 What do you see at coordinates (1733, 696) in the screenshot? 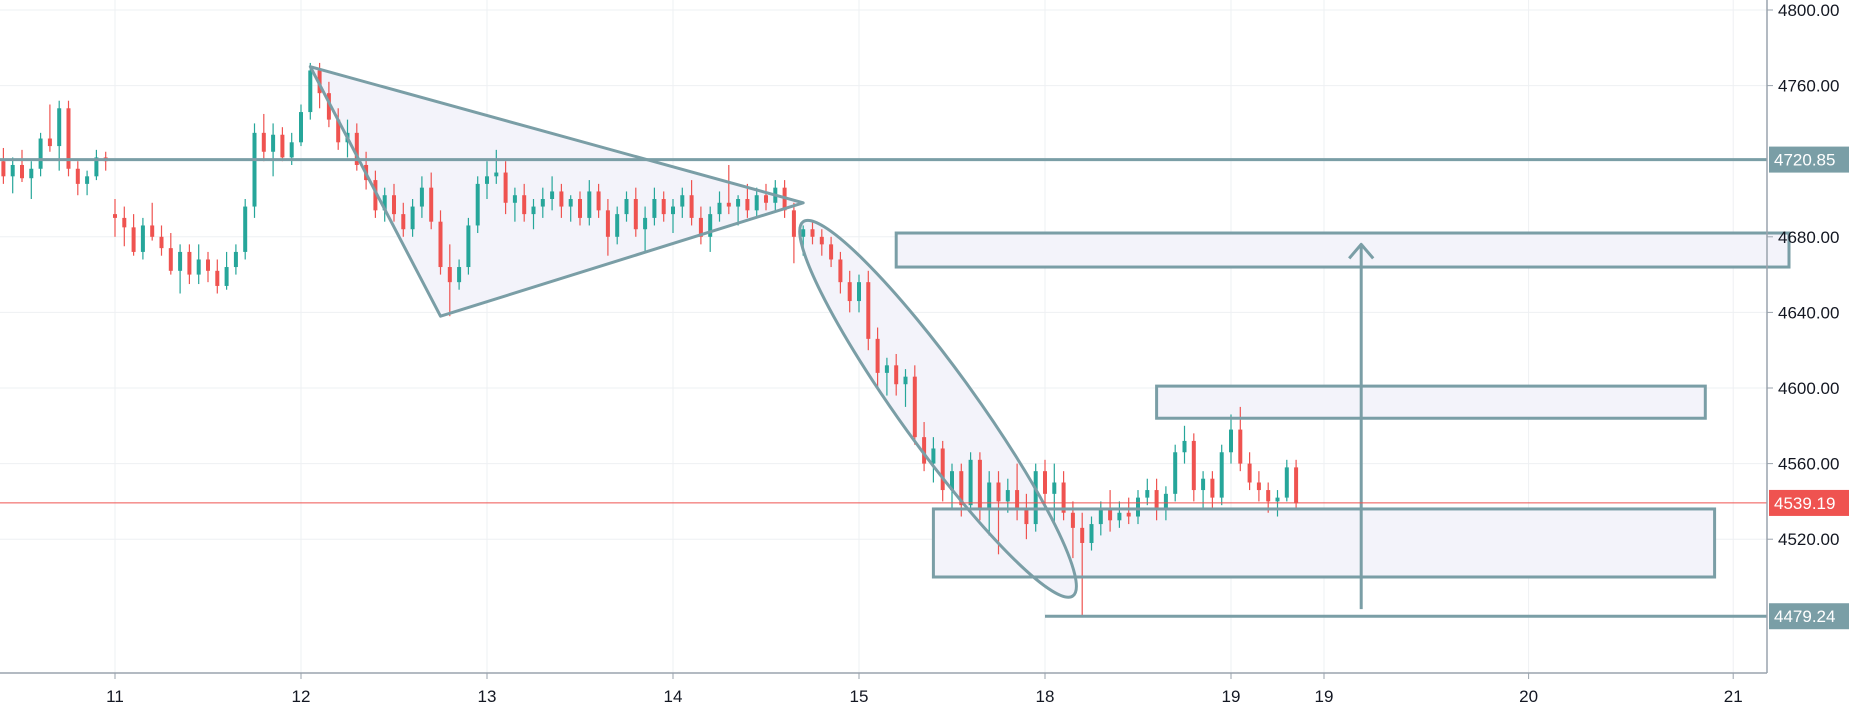
I see `x-tick-label: 21` at bounding box center [1733, 696].